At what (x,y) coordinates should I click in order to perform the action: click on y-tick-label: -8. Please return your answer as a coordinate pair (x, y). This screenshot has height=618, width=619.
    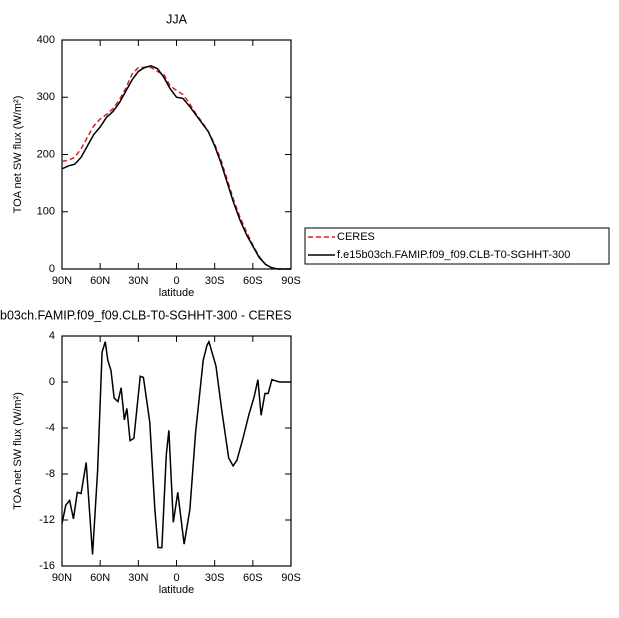
    Looking at the image, I should click on (50, 474).